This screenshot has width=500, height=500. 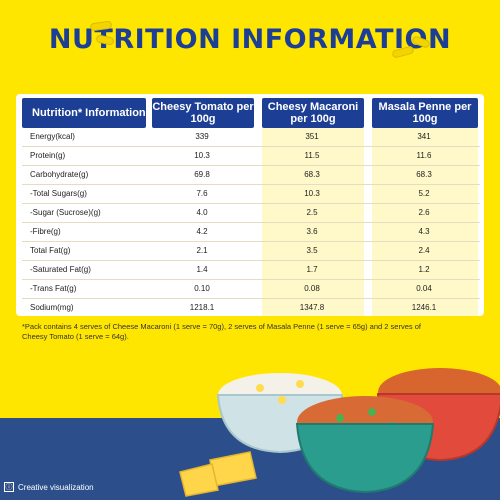 I want to click on cheesy-macaroni-value: 3.6, so click(x=312, y=231).